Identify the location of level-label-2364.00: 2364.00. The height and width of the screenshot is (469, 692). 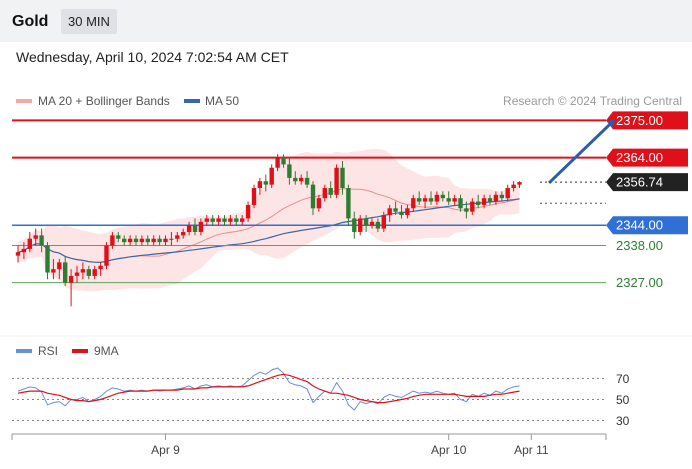
(639, 157).